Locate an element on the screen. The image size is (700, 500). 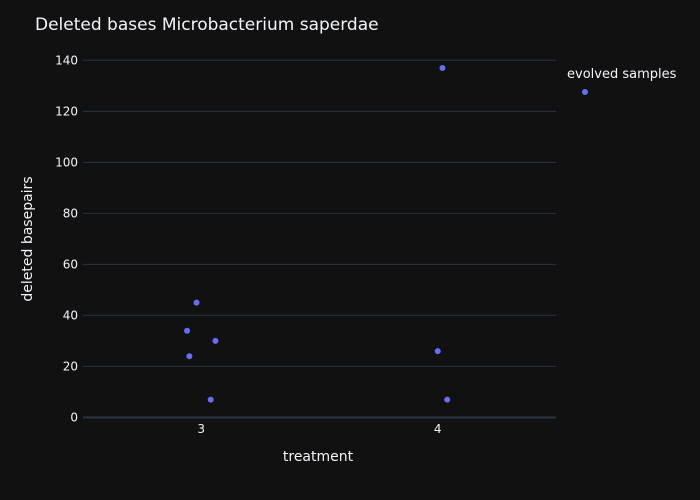
y-tick-label: 60 is located at coordinates (70, 264).